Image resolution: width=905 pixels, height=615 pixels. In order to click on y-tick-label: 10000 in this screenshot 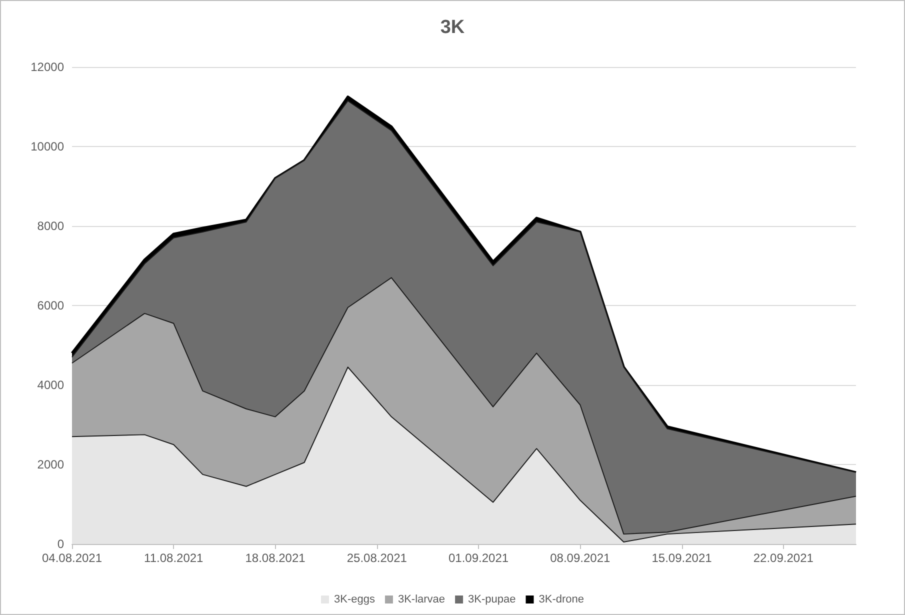, I will do `click(47, 147)`.